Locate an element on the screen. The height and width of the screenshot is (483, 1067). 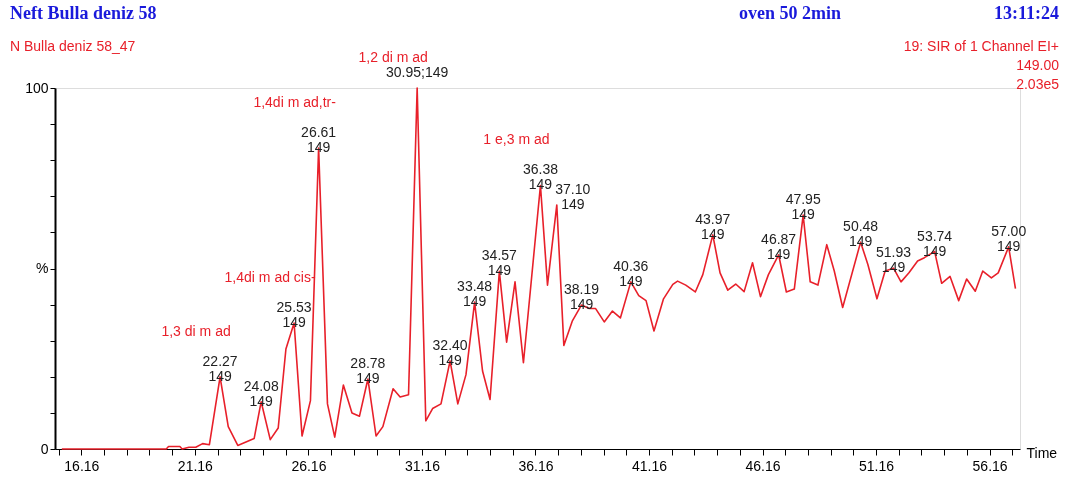
text: 13:11:24 is located at coordinates (1026, 13).